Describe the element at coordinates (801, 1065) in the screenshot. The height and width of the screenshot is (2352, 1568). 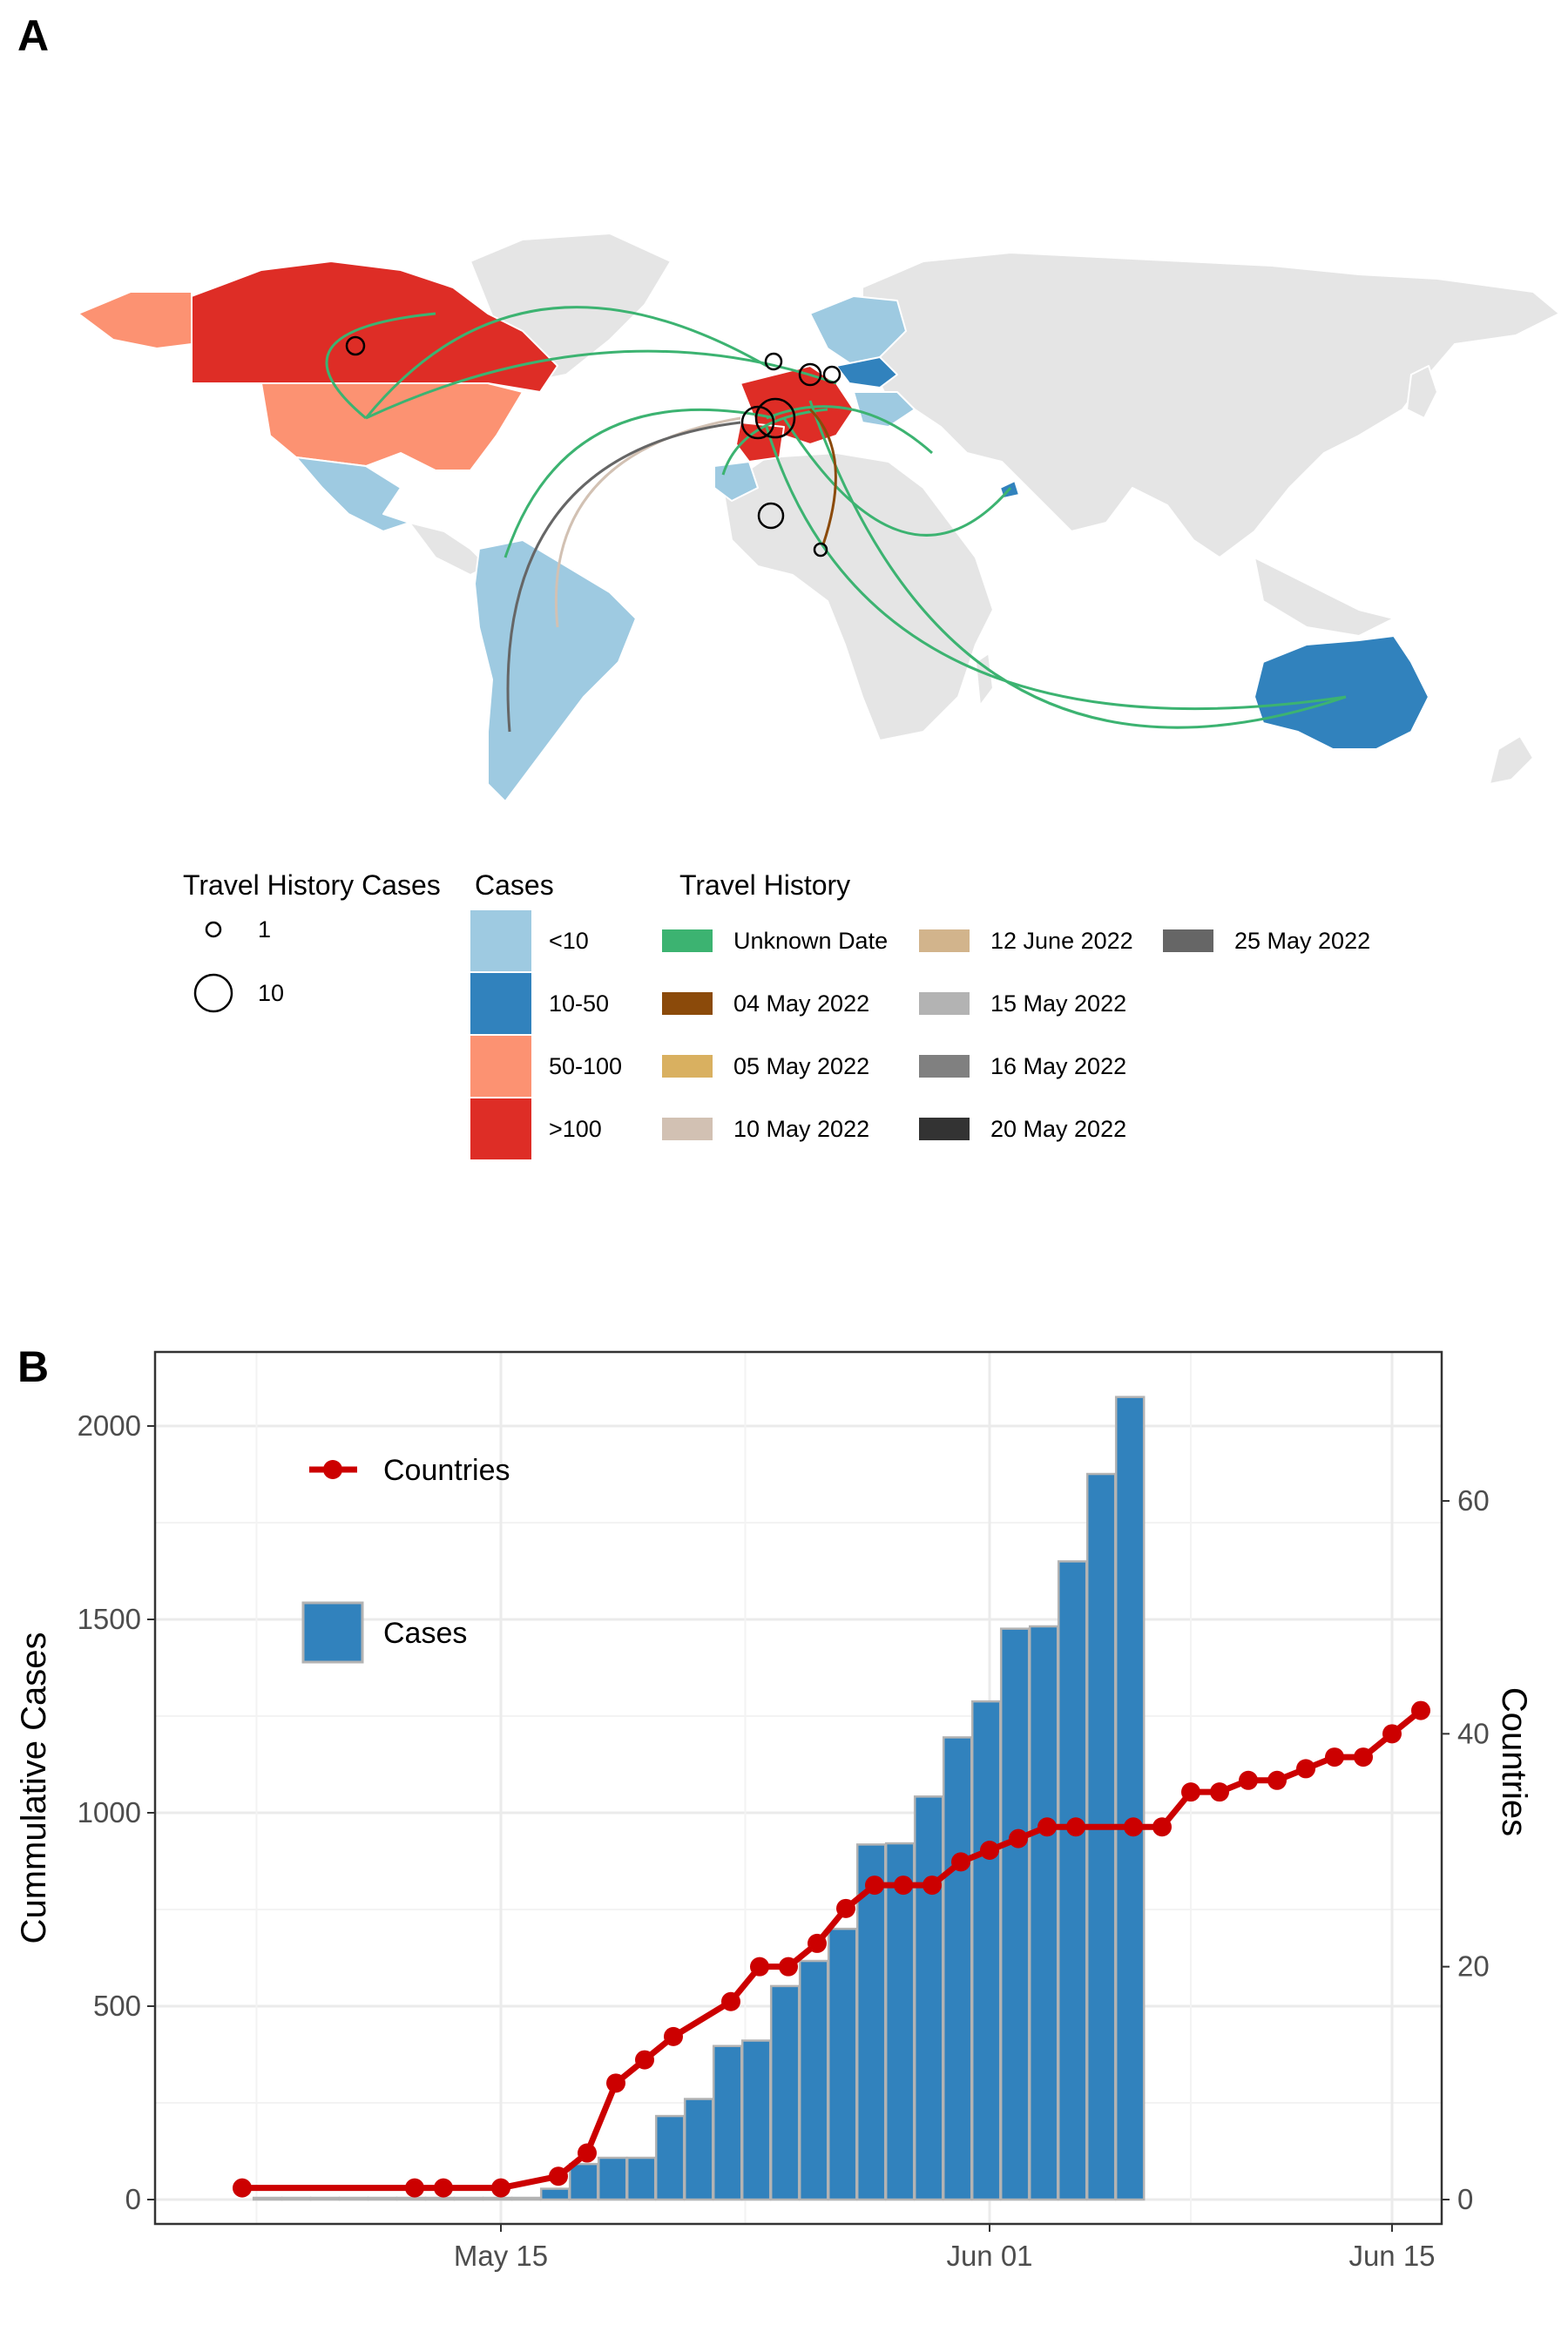
I see `travel-history-legend-label: 05 May 2022` at that location.